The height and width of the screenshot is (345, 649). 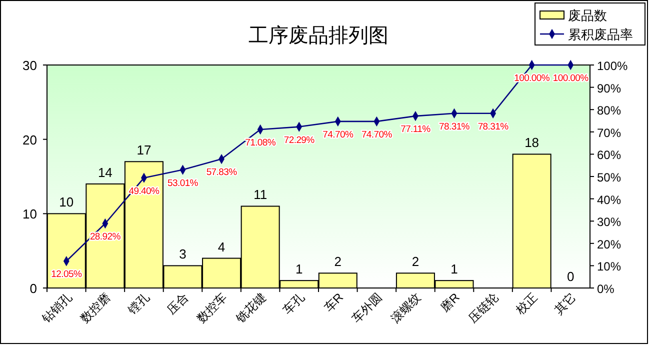 I want to click on data-label: 12.05%, so click(x=66, y=274).